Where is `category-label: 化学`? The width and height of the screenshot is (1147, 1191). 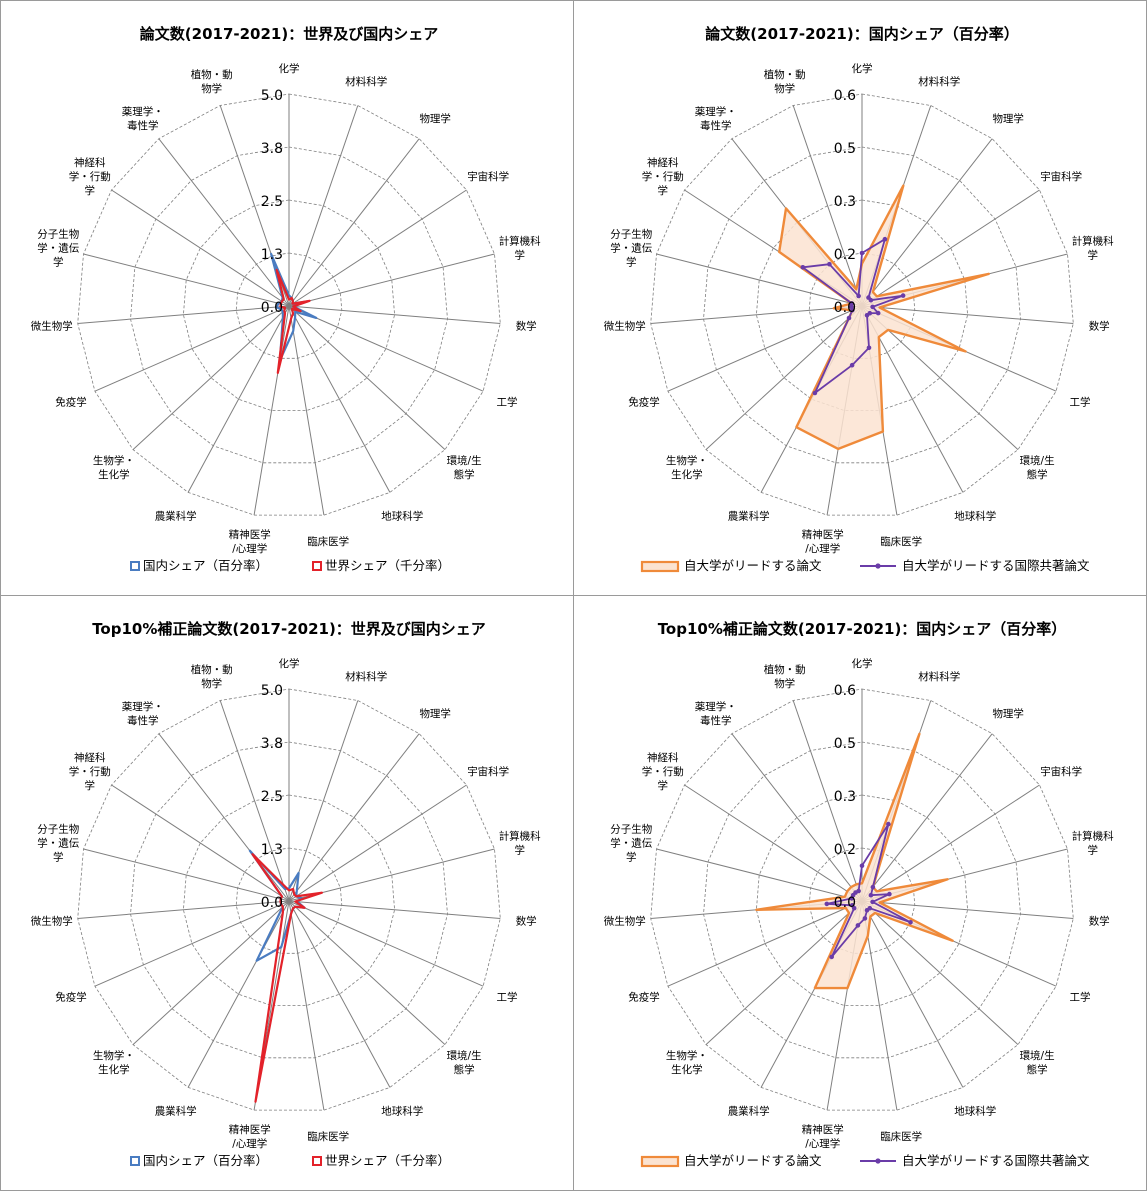
category-label: 化学 is located at coordinates (289, 68).